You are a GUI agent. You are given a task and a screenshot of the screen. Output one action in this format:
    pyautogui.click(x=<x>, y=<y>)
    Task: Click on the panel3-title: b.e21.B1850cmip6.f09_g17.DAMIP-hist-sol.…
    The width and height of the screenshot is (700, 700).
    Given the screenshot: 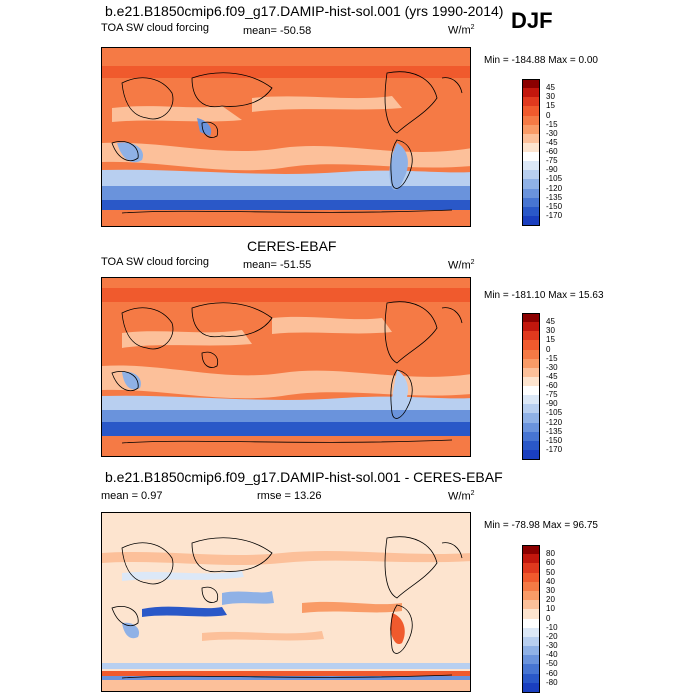 What is the action you would take?
    pyautogui.click(x=304, y=477)
    